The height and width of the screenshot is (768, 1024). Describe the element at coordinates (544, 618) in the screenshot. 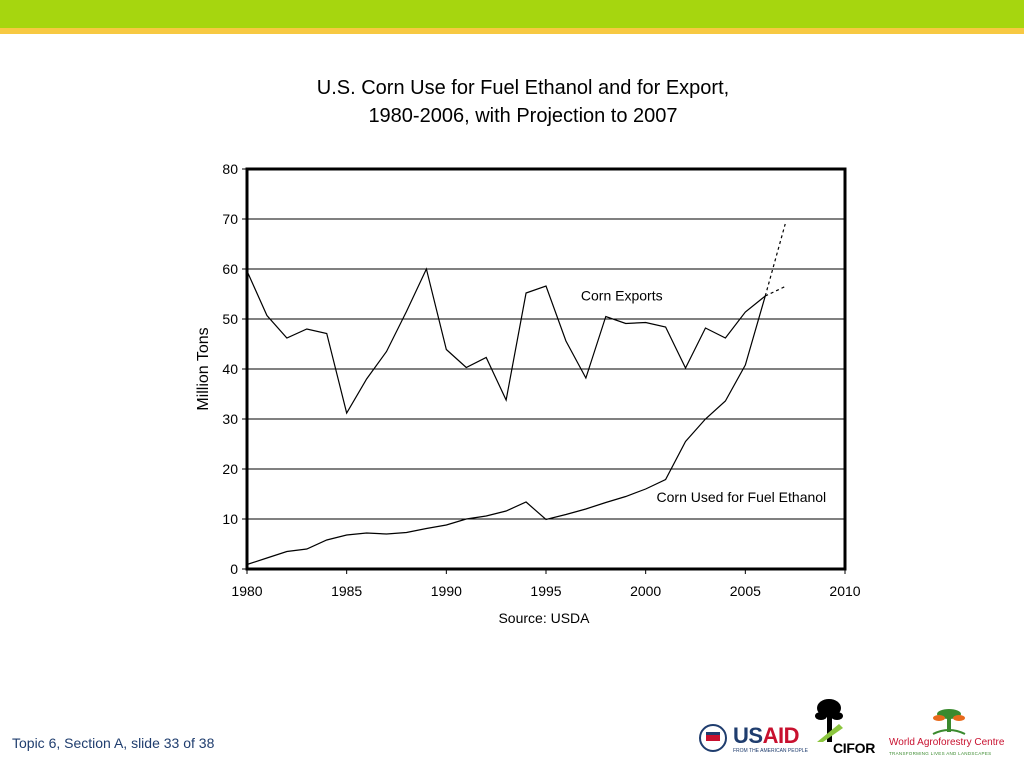

I see `x-axis-label: Source: USDA` at that location.